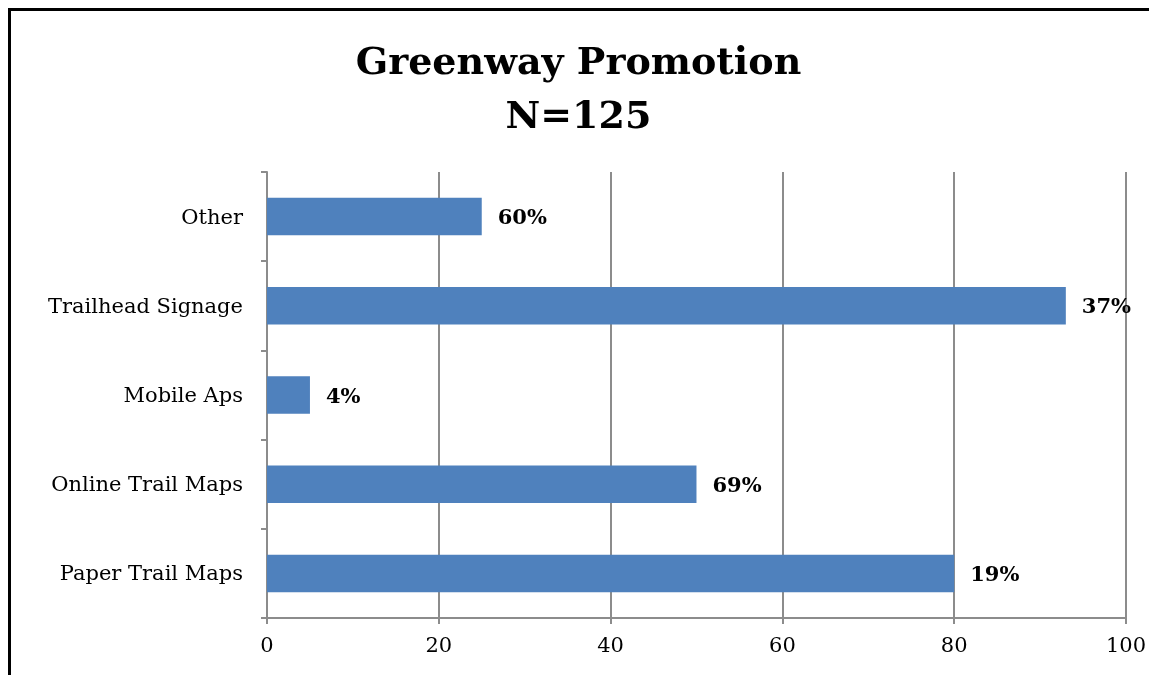 This screenshot has width=1149, height=675. What do you see at coordinates (439, 644) in the screenshot?
I see `x-tick-label: 20` at bounding box center [439, 644].